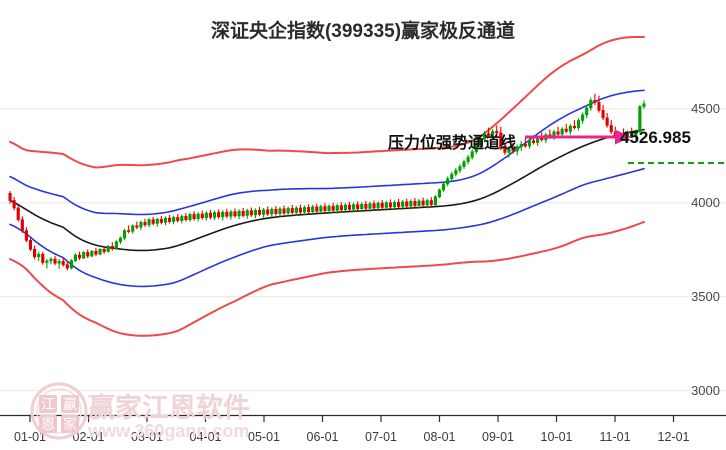 The height and width of the screenshot is (450, 726). I want to click on x-axis-label: 02-01, so click(88, 437).